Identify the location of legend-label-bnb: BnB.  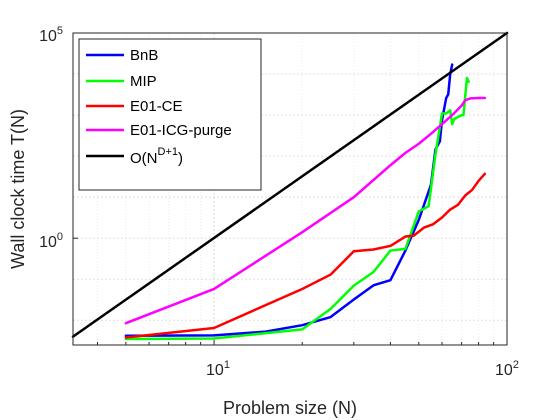
(144, 55).